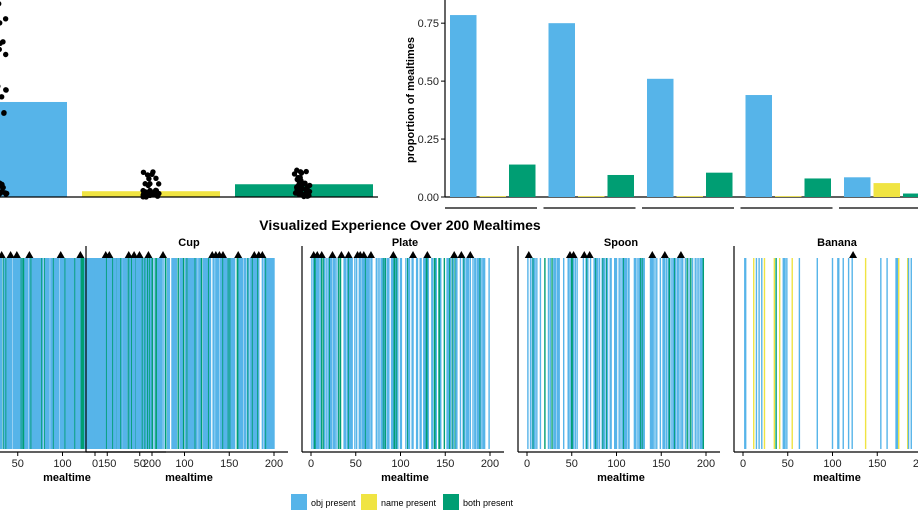  I want to click on legend: obj present name present both present, so click(402, 502).